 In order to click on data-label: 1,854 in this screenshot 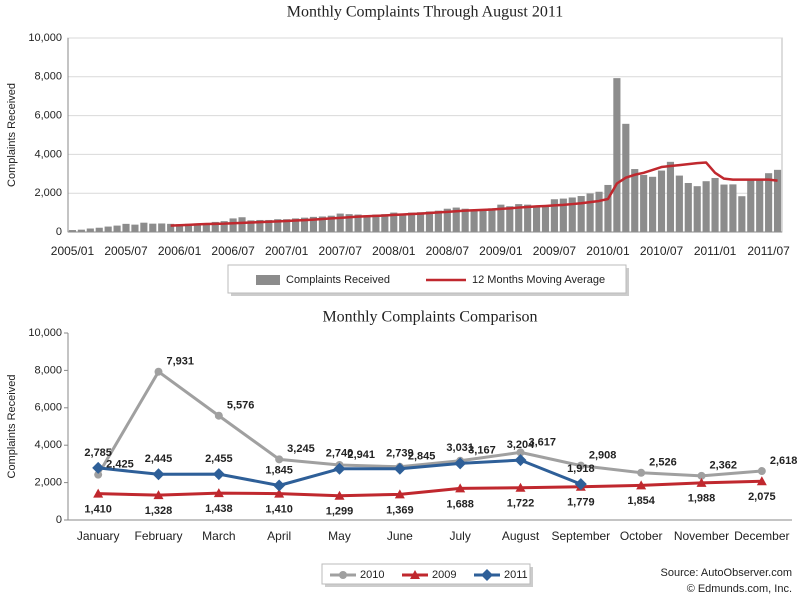, I will do `click(641, 501)`.